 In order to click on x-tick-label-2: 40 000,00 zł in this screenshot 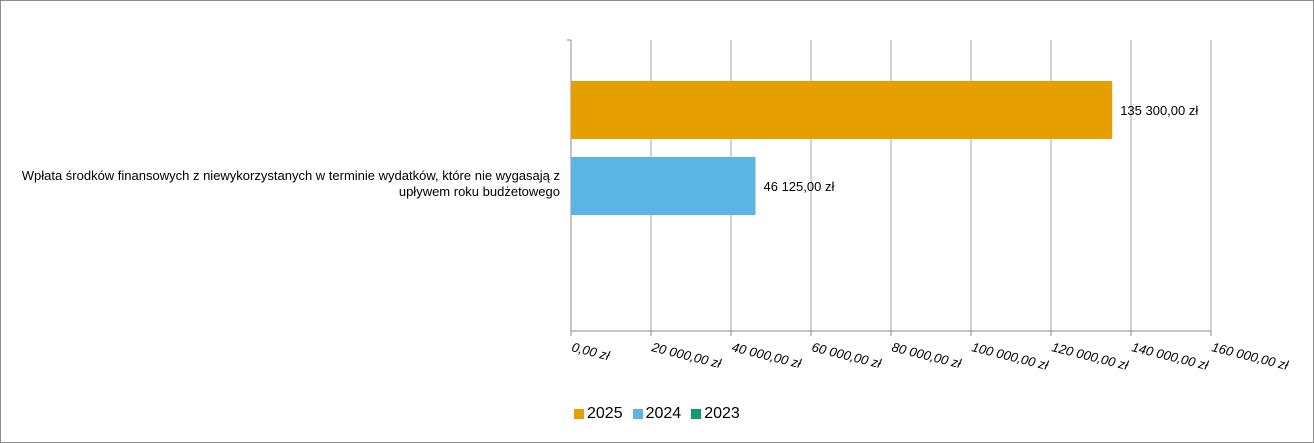, I will do `click(766, 355)`.